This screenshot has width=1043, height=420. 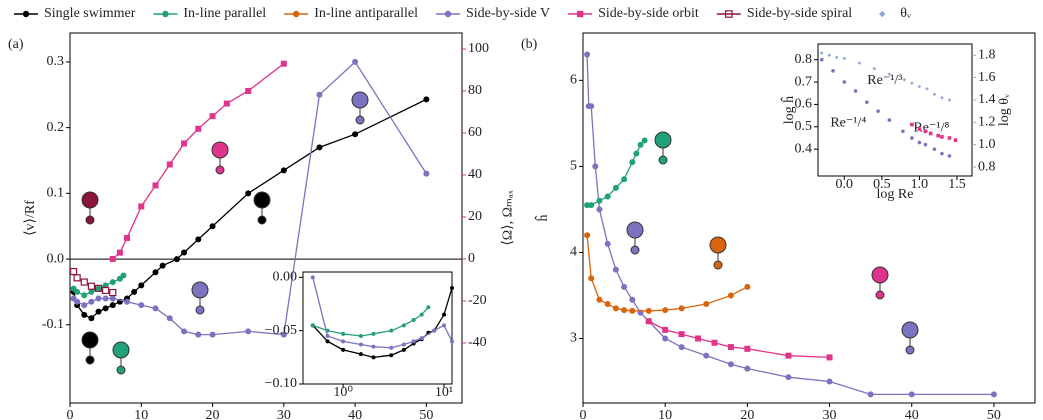 I want to click on y2-tick-label: -20, so click(x=477, y=300).